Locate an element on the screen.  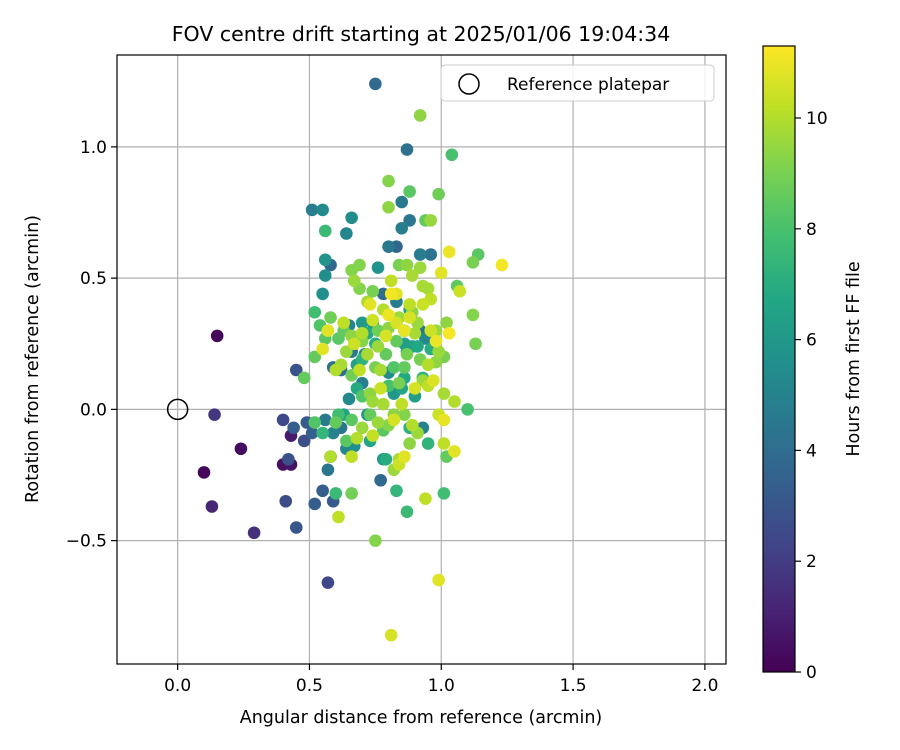
colorbar: 0 2 4 6 8 10 Hours from first FF file is located at coordinates (813, 364).